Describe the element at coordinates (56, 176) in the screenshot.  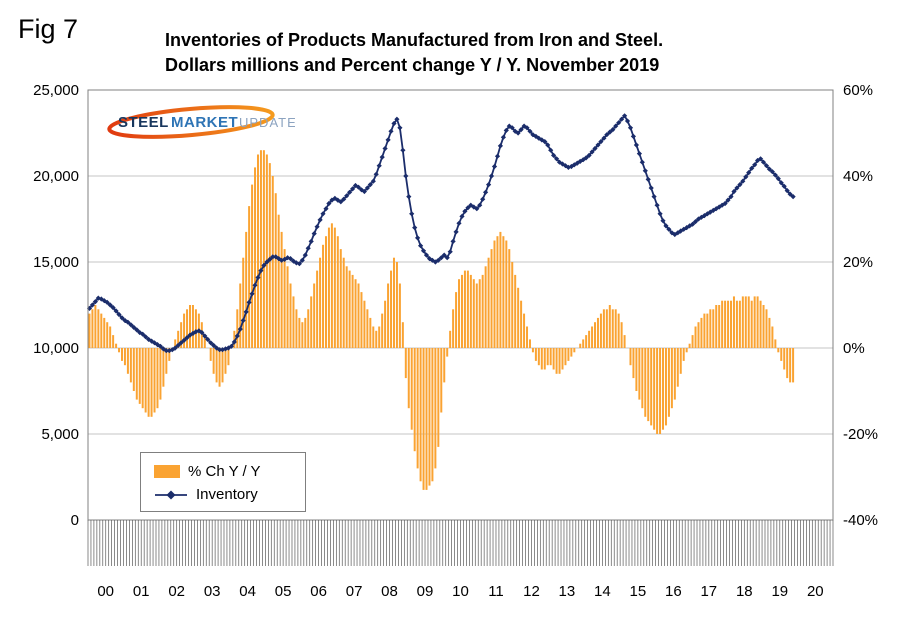
I see `svg-text: 20,000` at that location.